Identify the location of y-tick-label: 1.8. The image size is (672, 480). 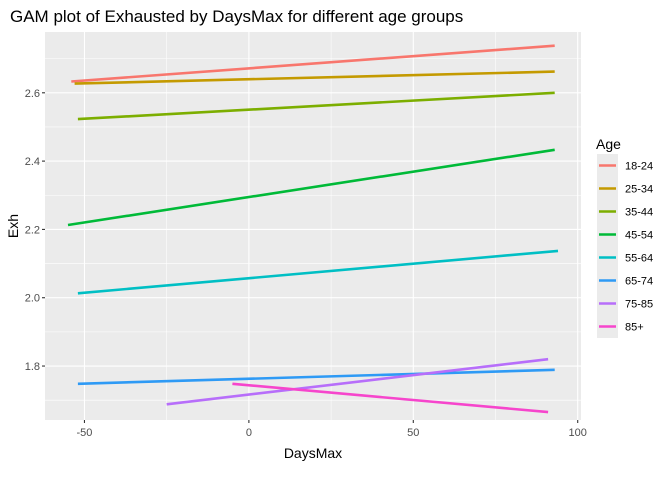
(32, 367).